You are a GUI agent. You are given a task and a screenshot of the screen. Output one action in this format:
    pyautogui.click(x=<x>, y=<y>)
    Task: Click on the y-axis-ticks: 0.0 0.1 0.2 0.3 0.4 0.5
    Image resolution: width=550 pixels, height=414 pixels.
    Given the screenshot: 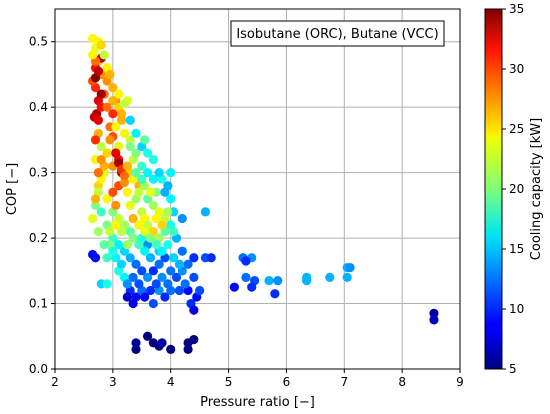 What is the action you would take?
    pyautogui.click(x=42, y=205)
    